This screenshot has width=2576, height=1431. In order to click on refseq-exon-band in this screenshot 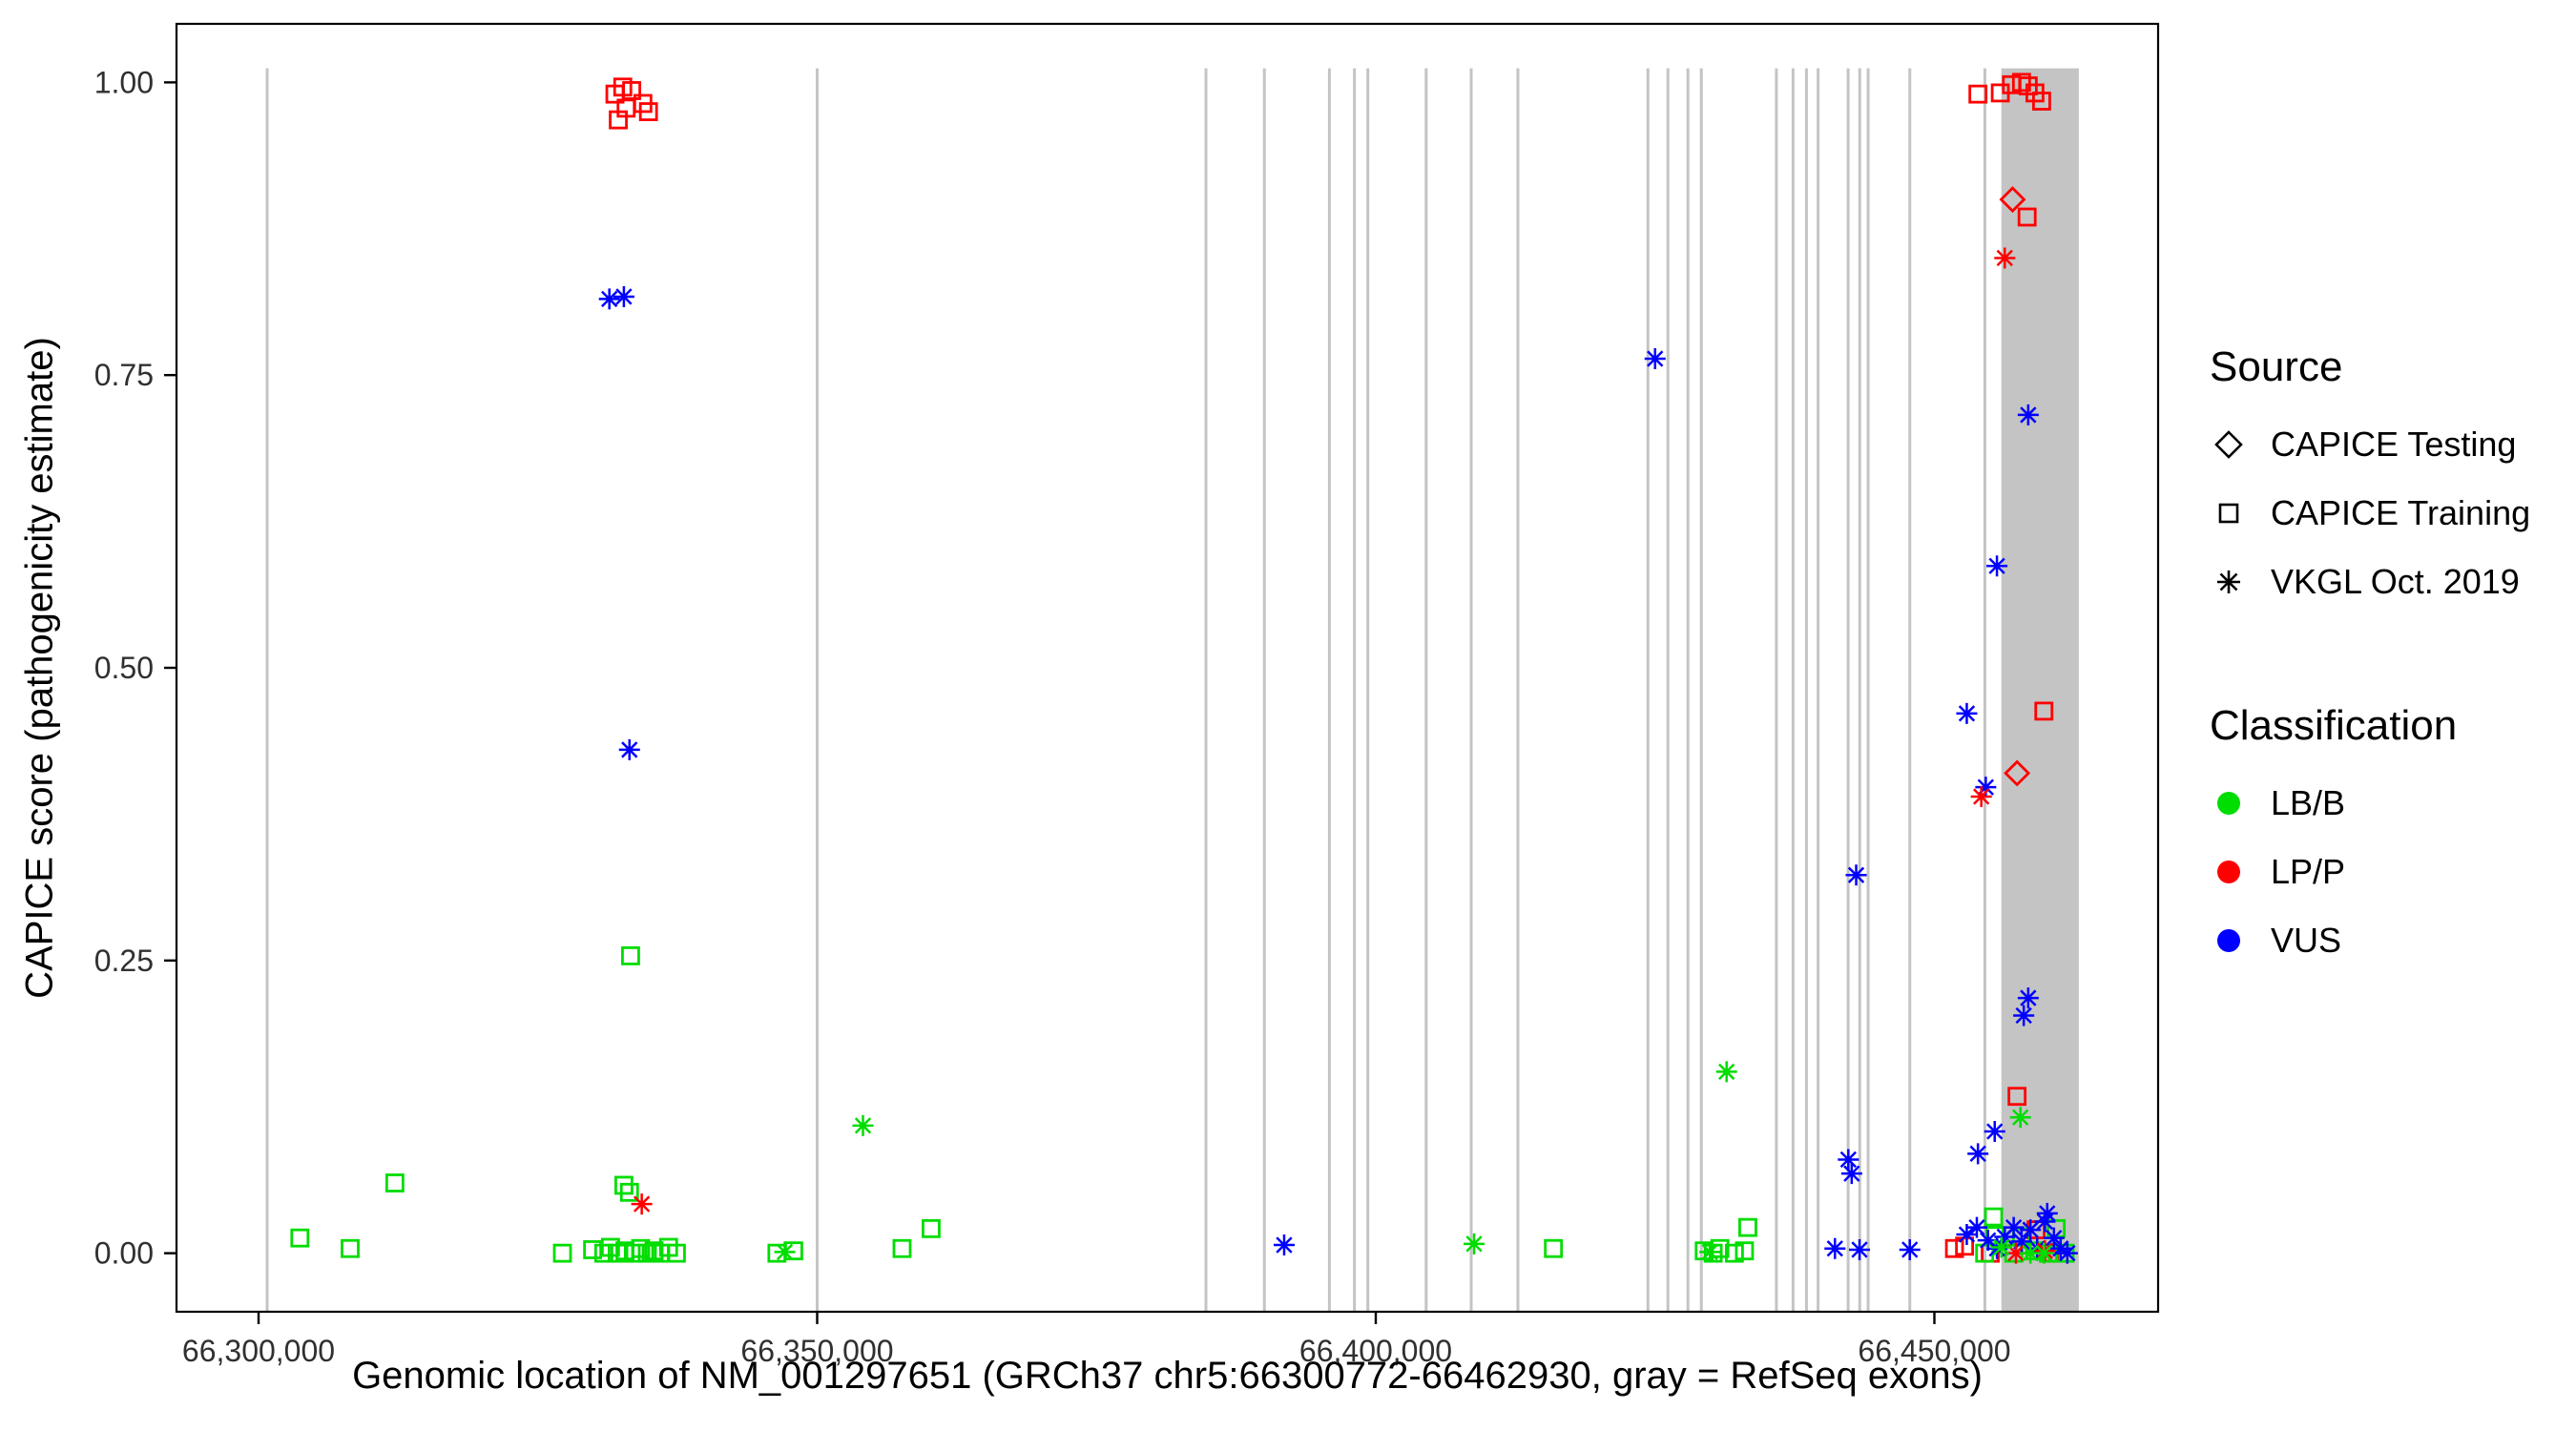, I will do `click(2040, 690)`.